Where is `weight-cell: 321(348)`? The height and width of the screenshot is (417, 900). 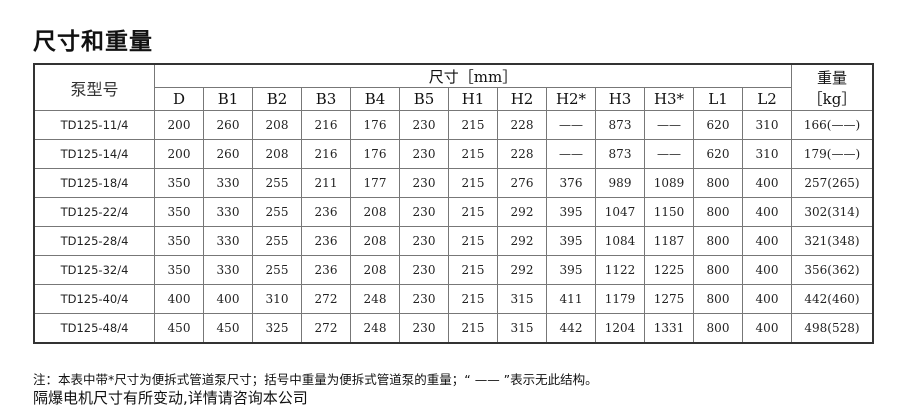 weight-cell: 321(348) is located at coordinates (832, 241).